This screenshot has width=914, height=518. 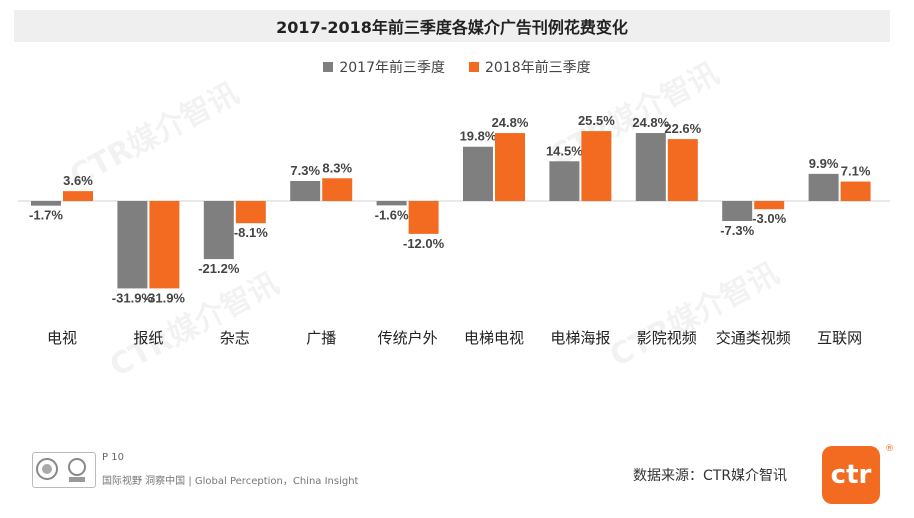 What do you see at coordinates (710, 476) in the screenshot?
I see `data-source: 数据来源：CTR媒介智讯` at bounding box center [710, 476].